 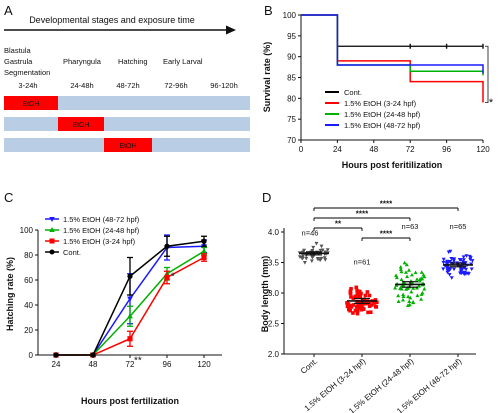 I want to click on panel-b-ytick-label: 75, so click(x=291, y=119).